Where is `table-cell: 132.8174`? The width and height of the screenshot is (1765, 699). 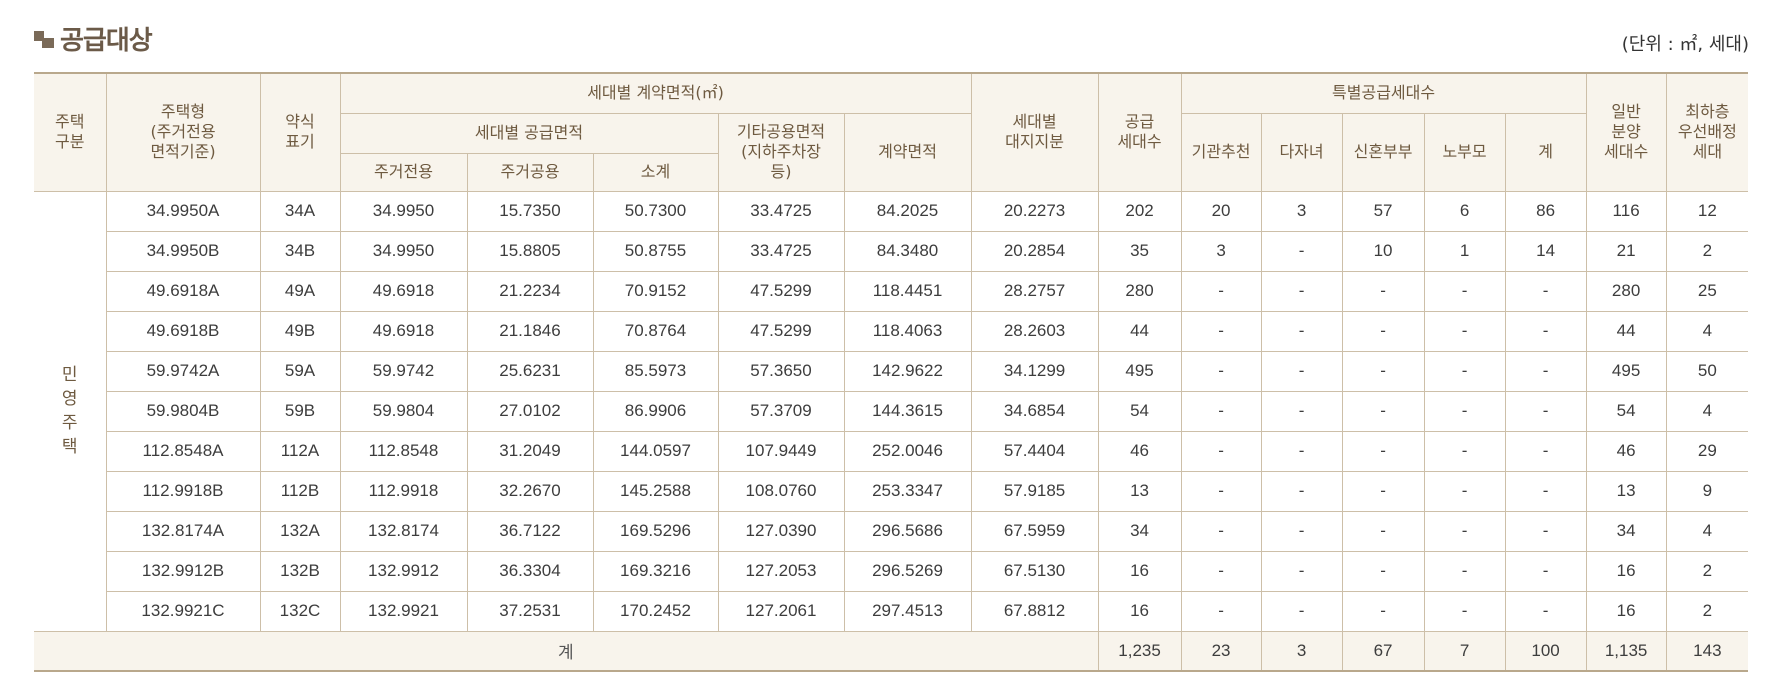 table-cell: 132.8174 is located at coordinates (403, 531).